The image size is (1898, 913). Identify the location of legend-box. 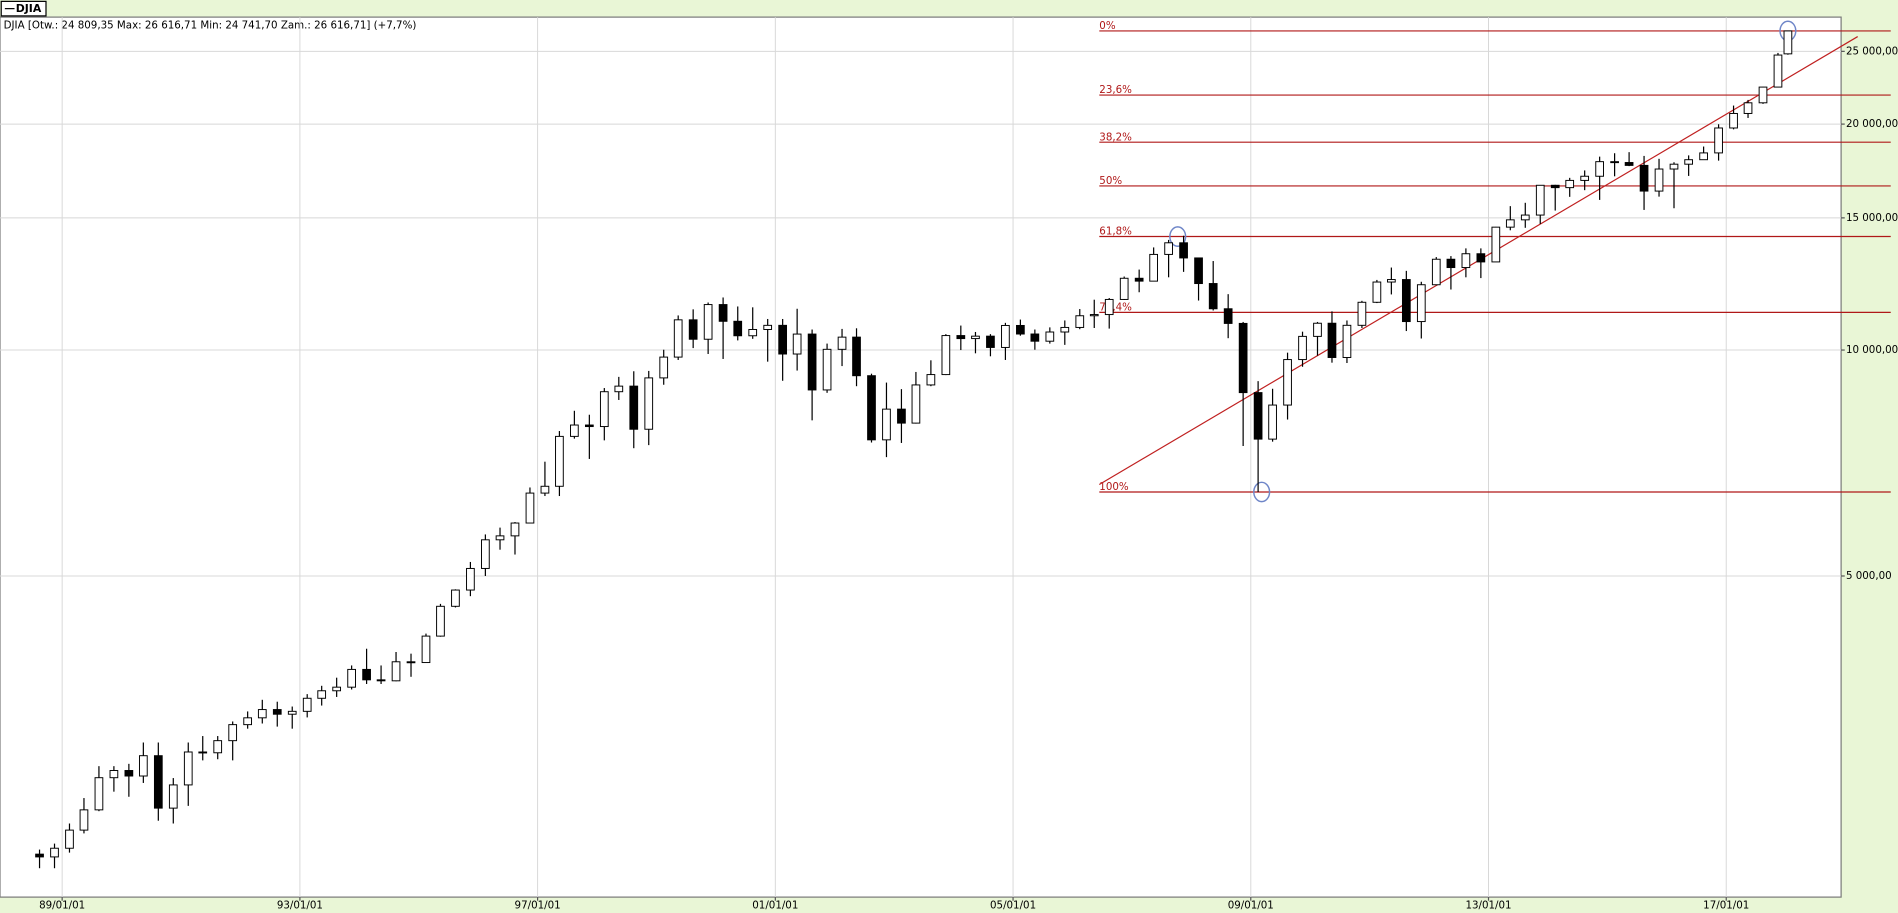
(23, 8).